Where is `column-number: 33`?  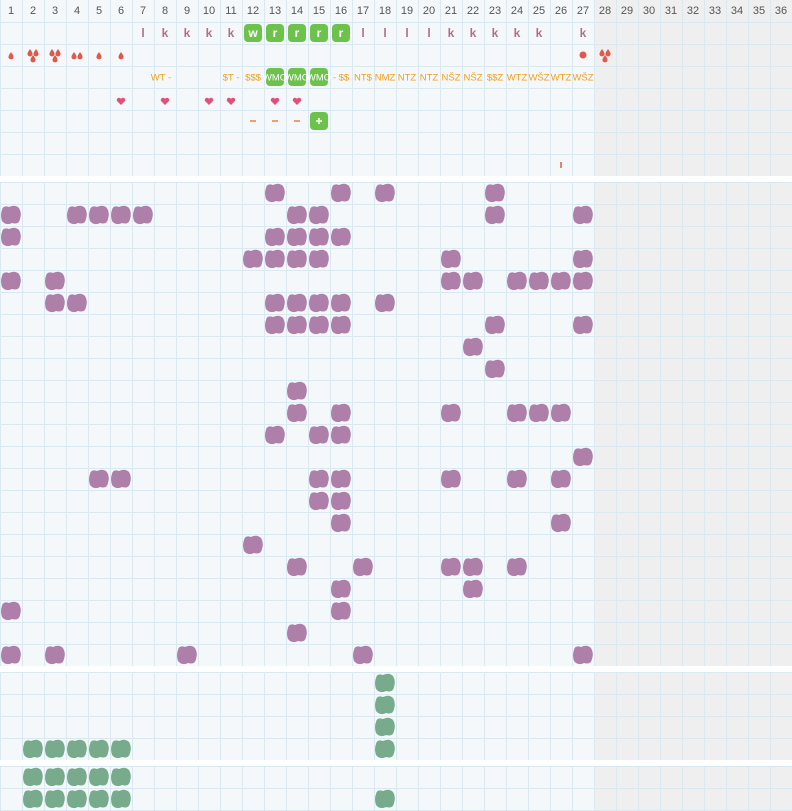
column-number: 33 is located at coordinates (715, 11).